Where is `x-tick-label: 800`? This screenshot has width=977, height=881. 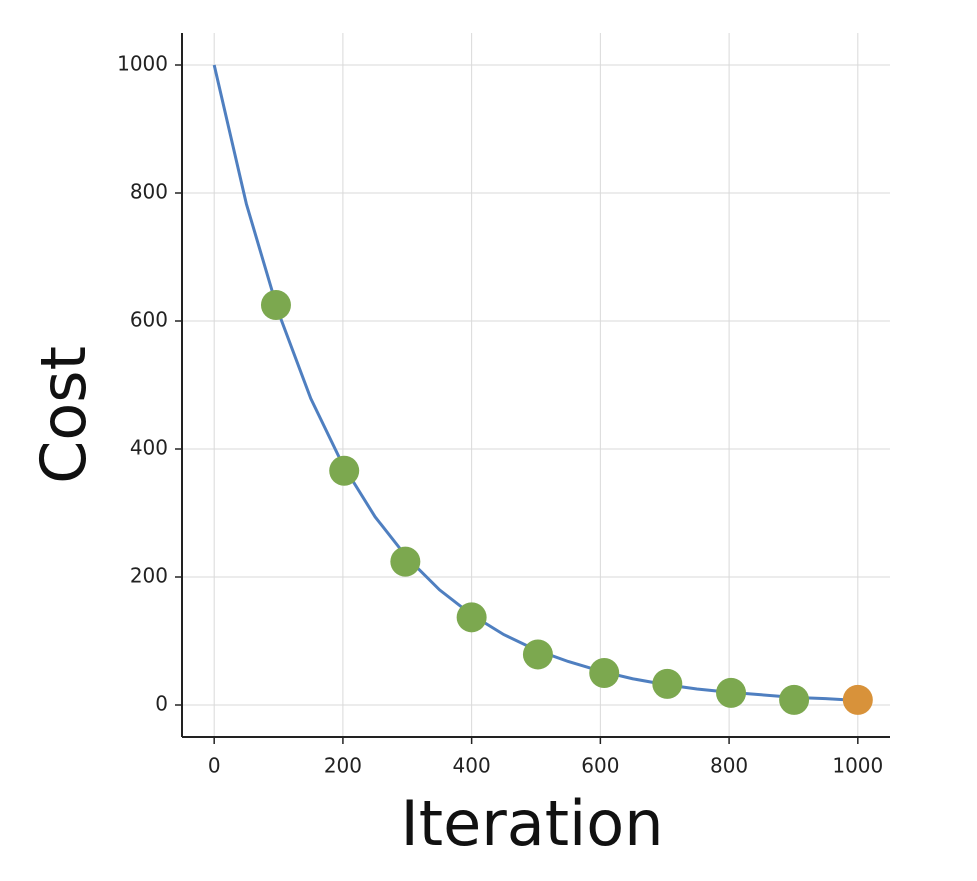 x-tick-label: 800 is located at coordinates (729, 766).